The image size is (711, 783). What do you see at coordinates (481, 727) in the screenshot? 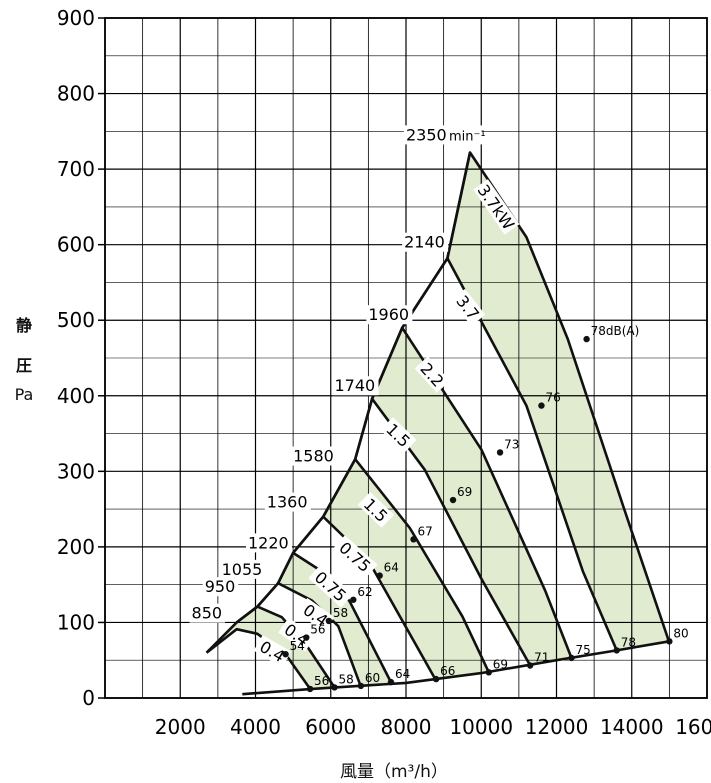
I see `x-tick-label: 10000` at bounding box center [481, 727].